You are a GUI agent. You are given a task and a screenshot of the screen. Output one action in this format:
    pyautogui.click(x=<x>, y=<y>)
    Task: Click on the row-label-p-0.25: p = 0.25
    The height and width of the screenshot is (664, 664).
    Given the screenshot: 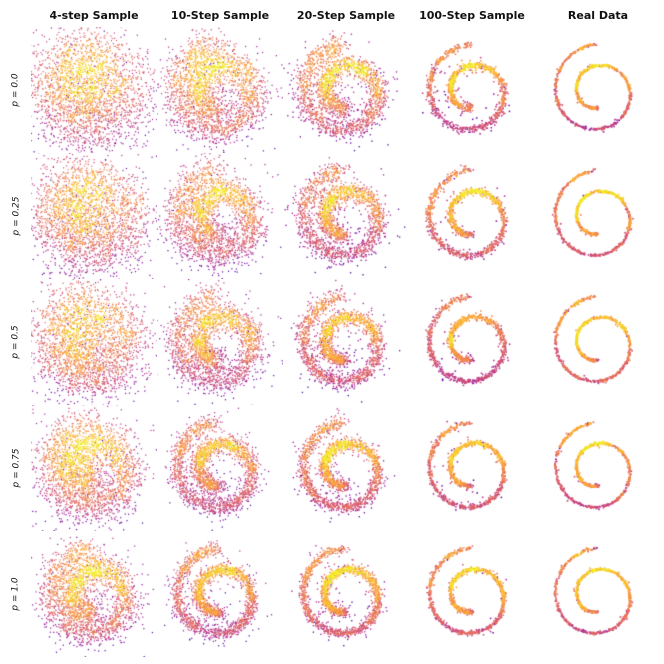 What is the action you would take?
    pyautogui.click(x=16, y=216)
    